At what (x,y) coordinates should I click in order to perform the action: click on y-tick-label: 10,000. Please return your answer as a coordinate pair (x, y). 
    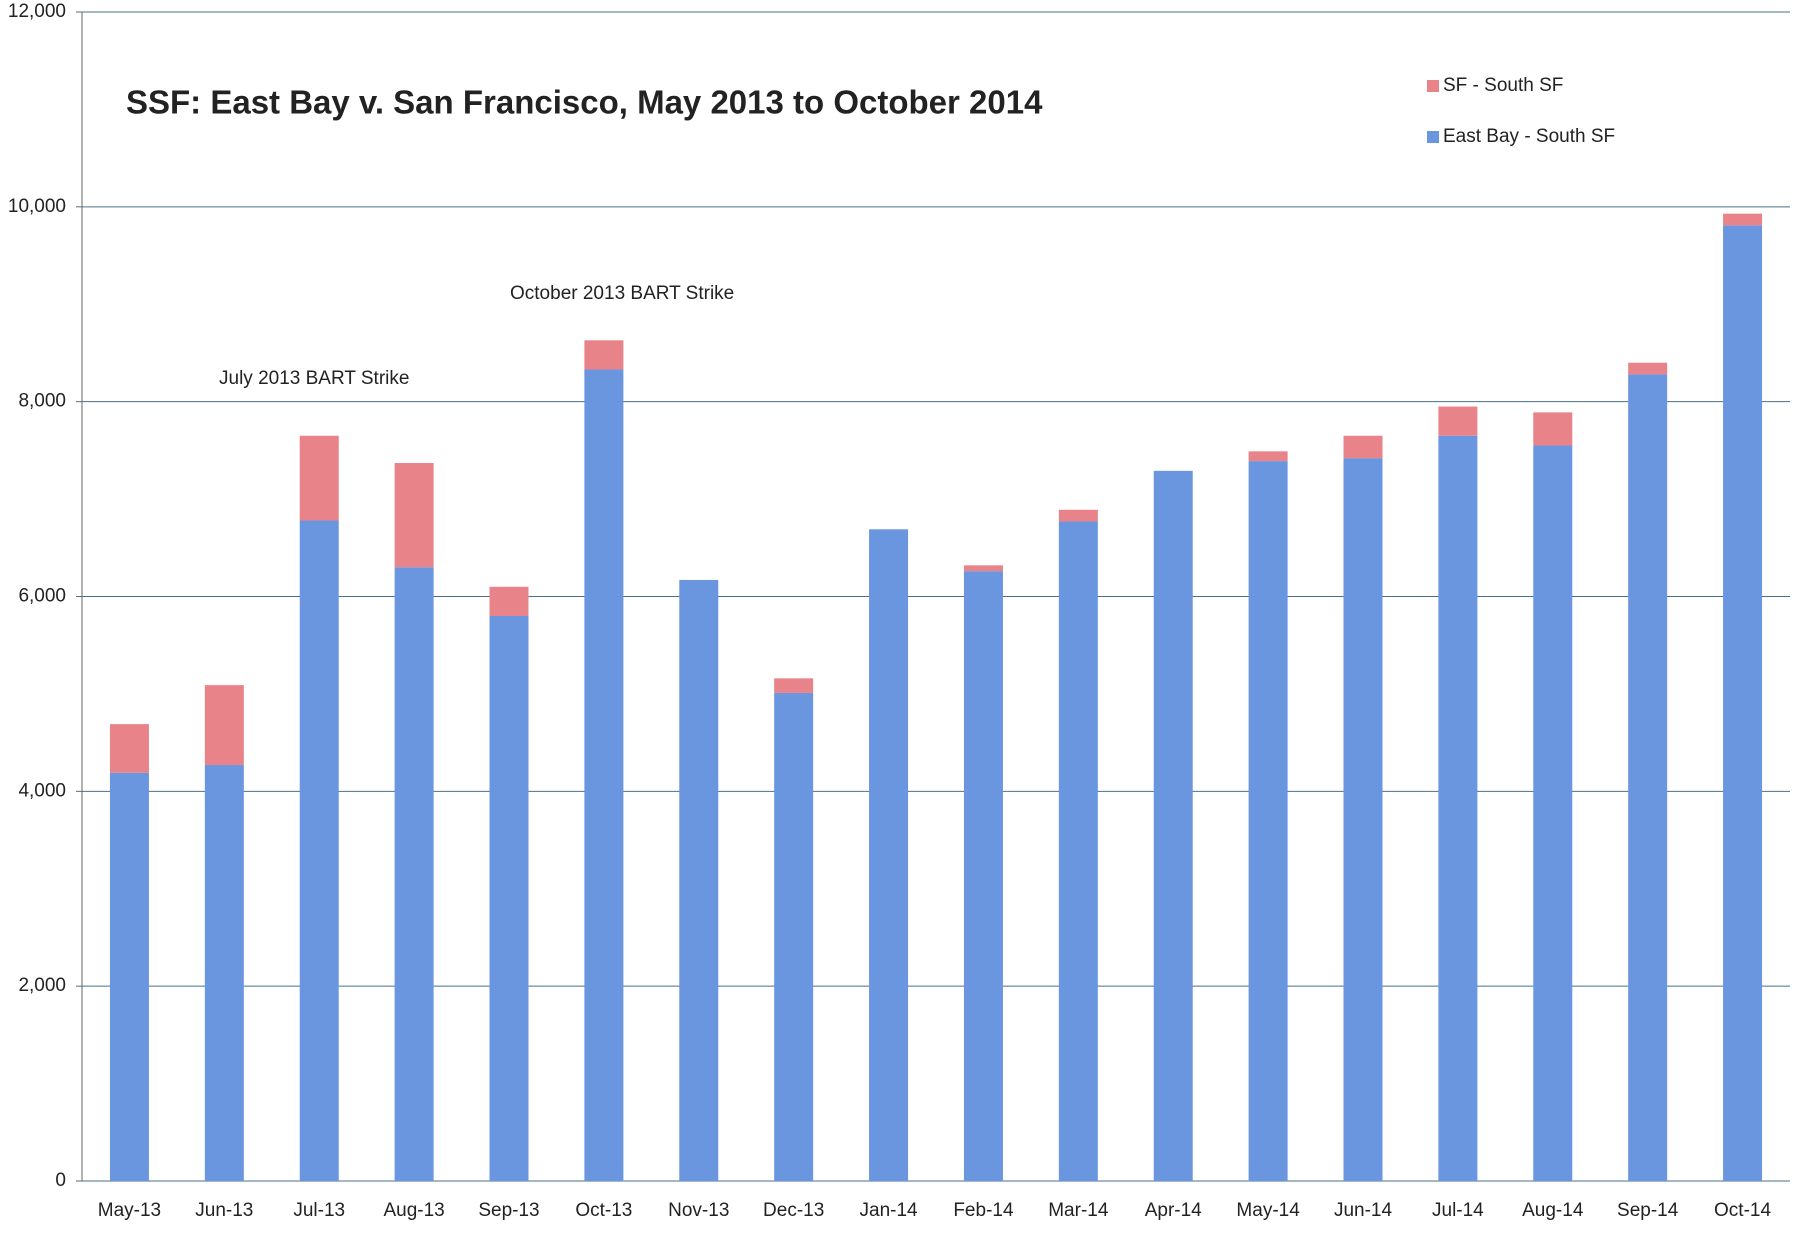
    Looking at the image, I should click on (37, 206).